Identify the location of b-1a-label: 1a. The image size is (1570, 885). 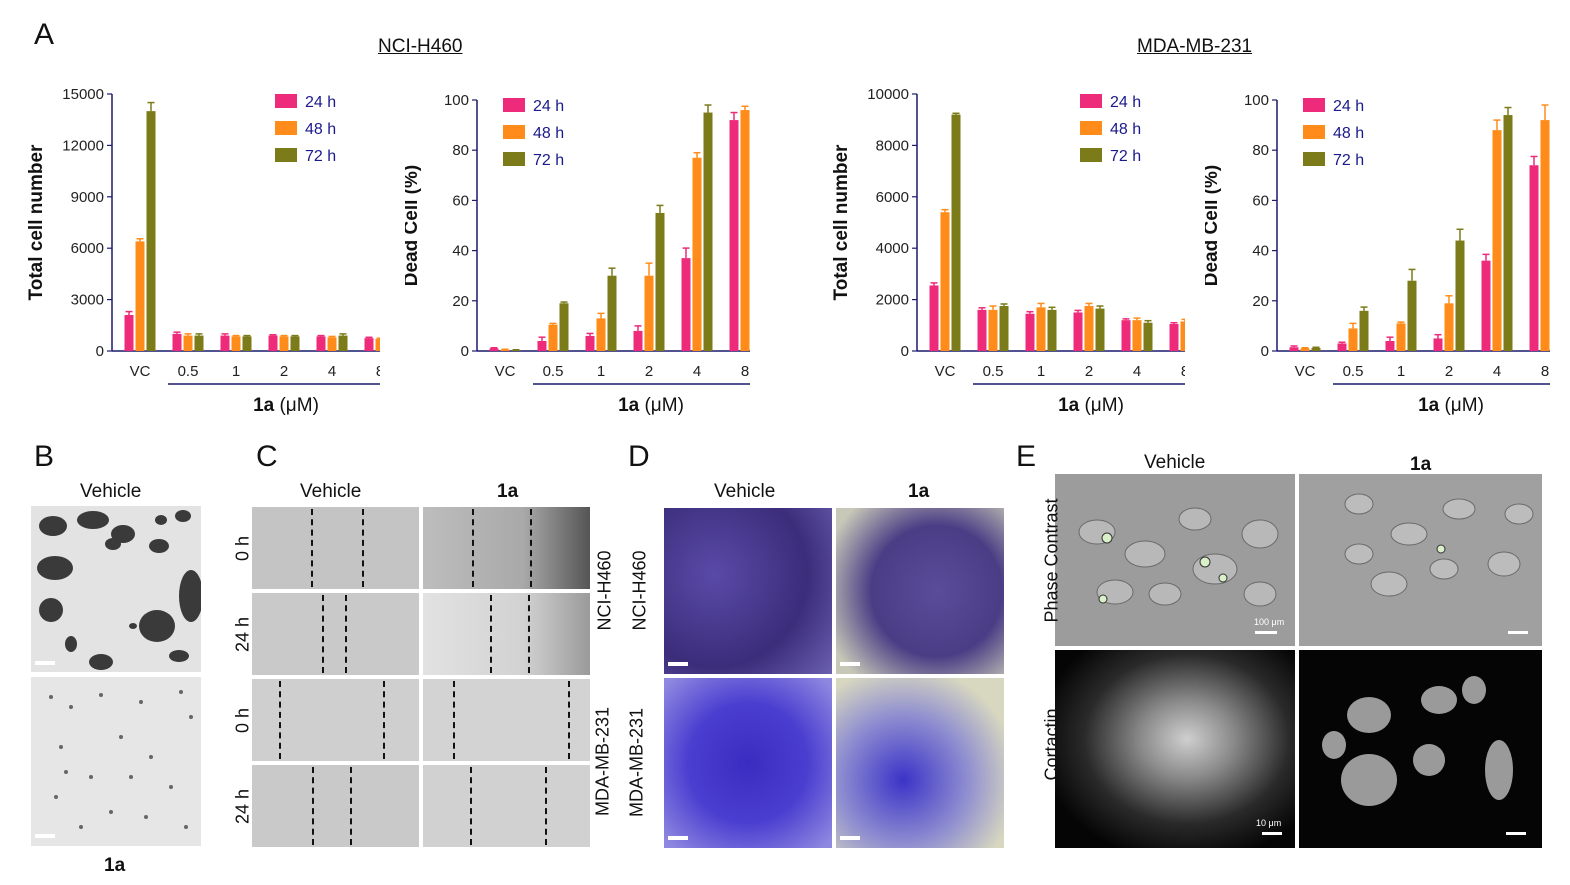
(115, 865).